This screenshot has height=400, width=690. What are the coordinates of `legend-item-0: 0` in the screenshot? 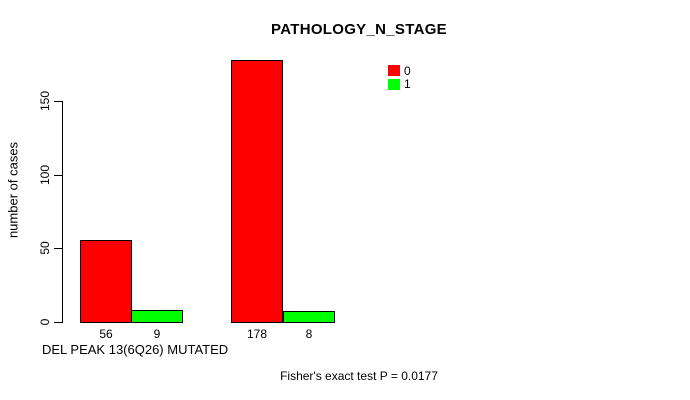 It's located at (399, 71).